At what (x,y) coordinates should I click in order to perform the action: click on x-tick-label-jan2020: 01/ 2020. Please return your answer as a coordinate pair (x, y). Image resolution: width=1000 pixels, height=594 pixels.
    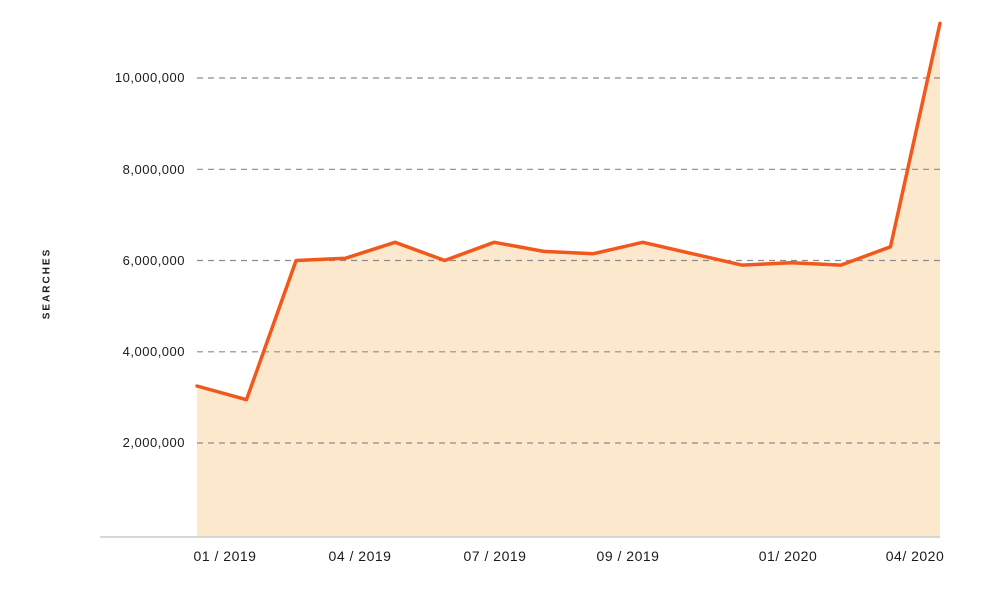
    Looking at the image, I should click on (788, 556).